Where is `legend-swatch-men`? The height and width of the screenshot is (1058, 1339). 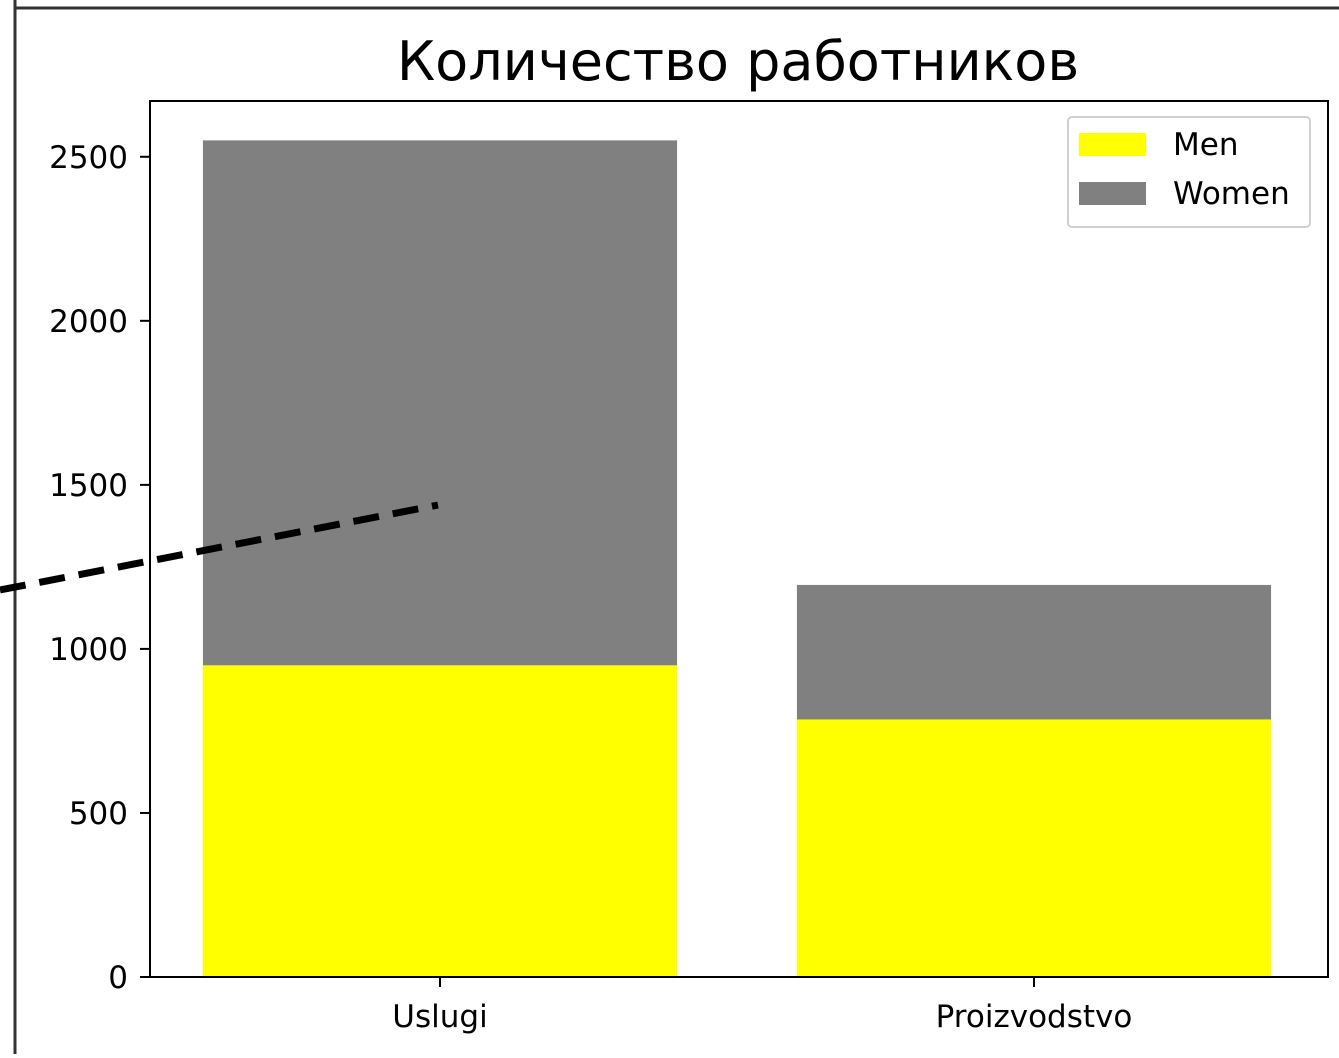 legend-swatch-men is located at coordinates (1112, 144).